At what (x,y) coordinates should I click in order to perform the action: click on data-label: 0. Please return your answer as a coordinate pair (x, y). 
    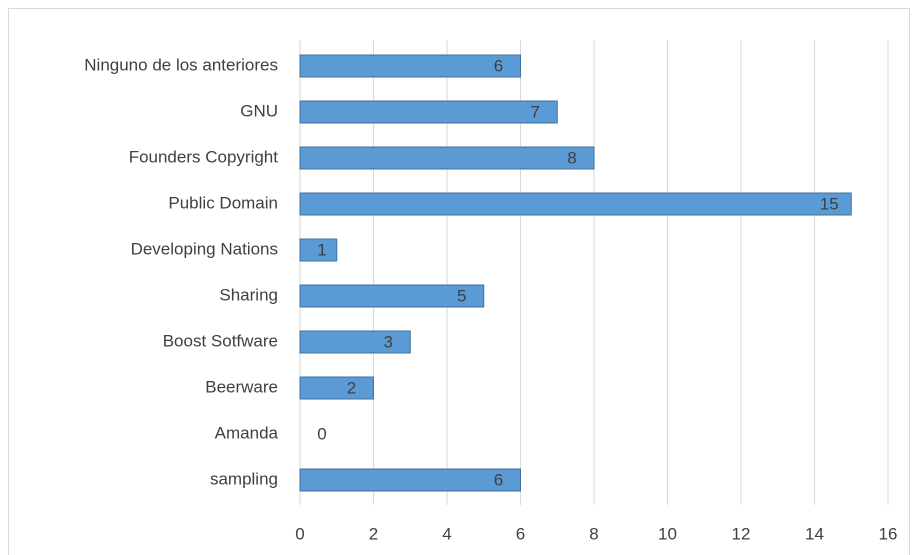
    Looking at the image, I should click on (321, 433).